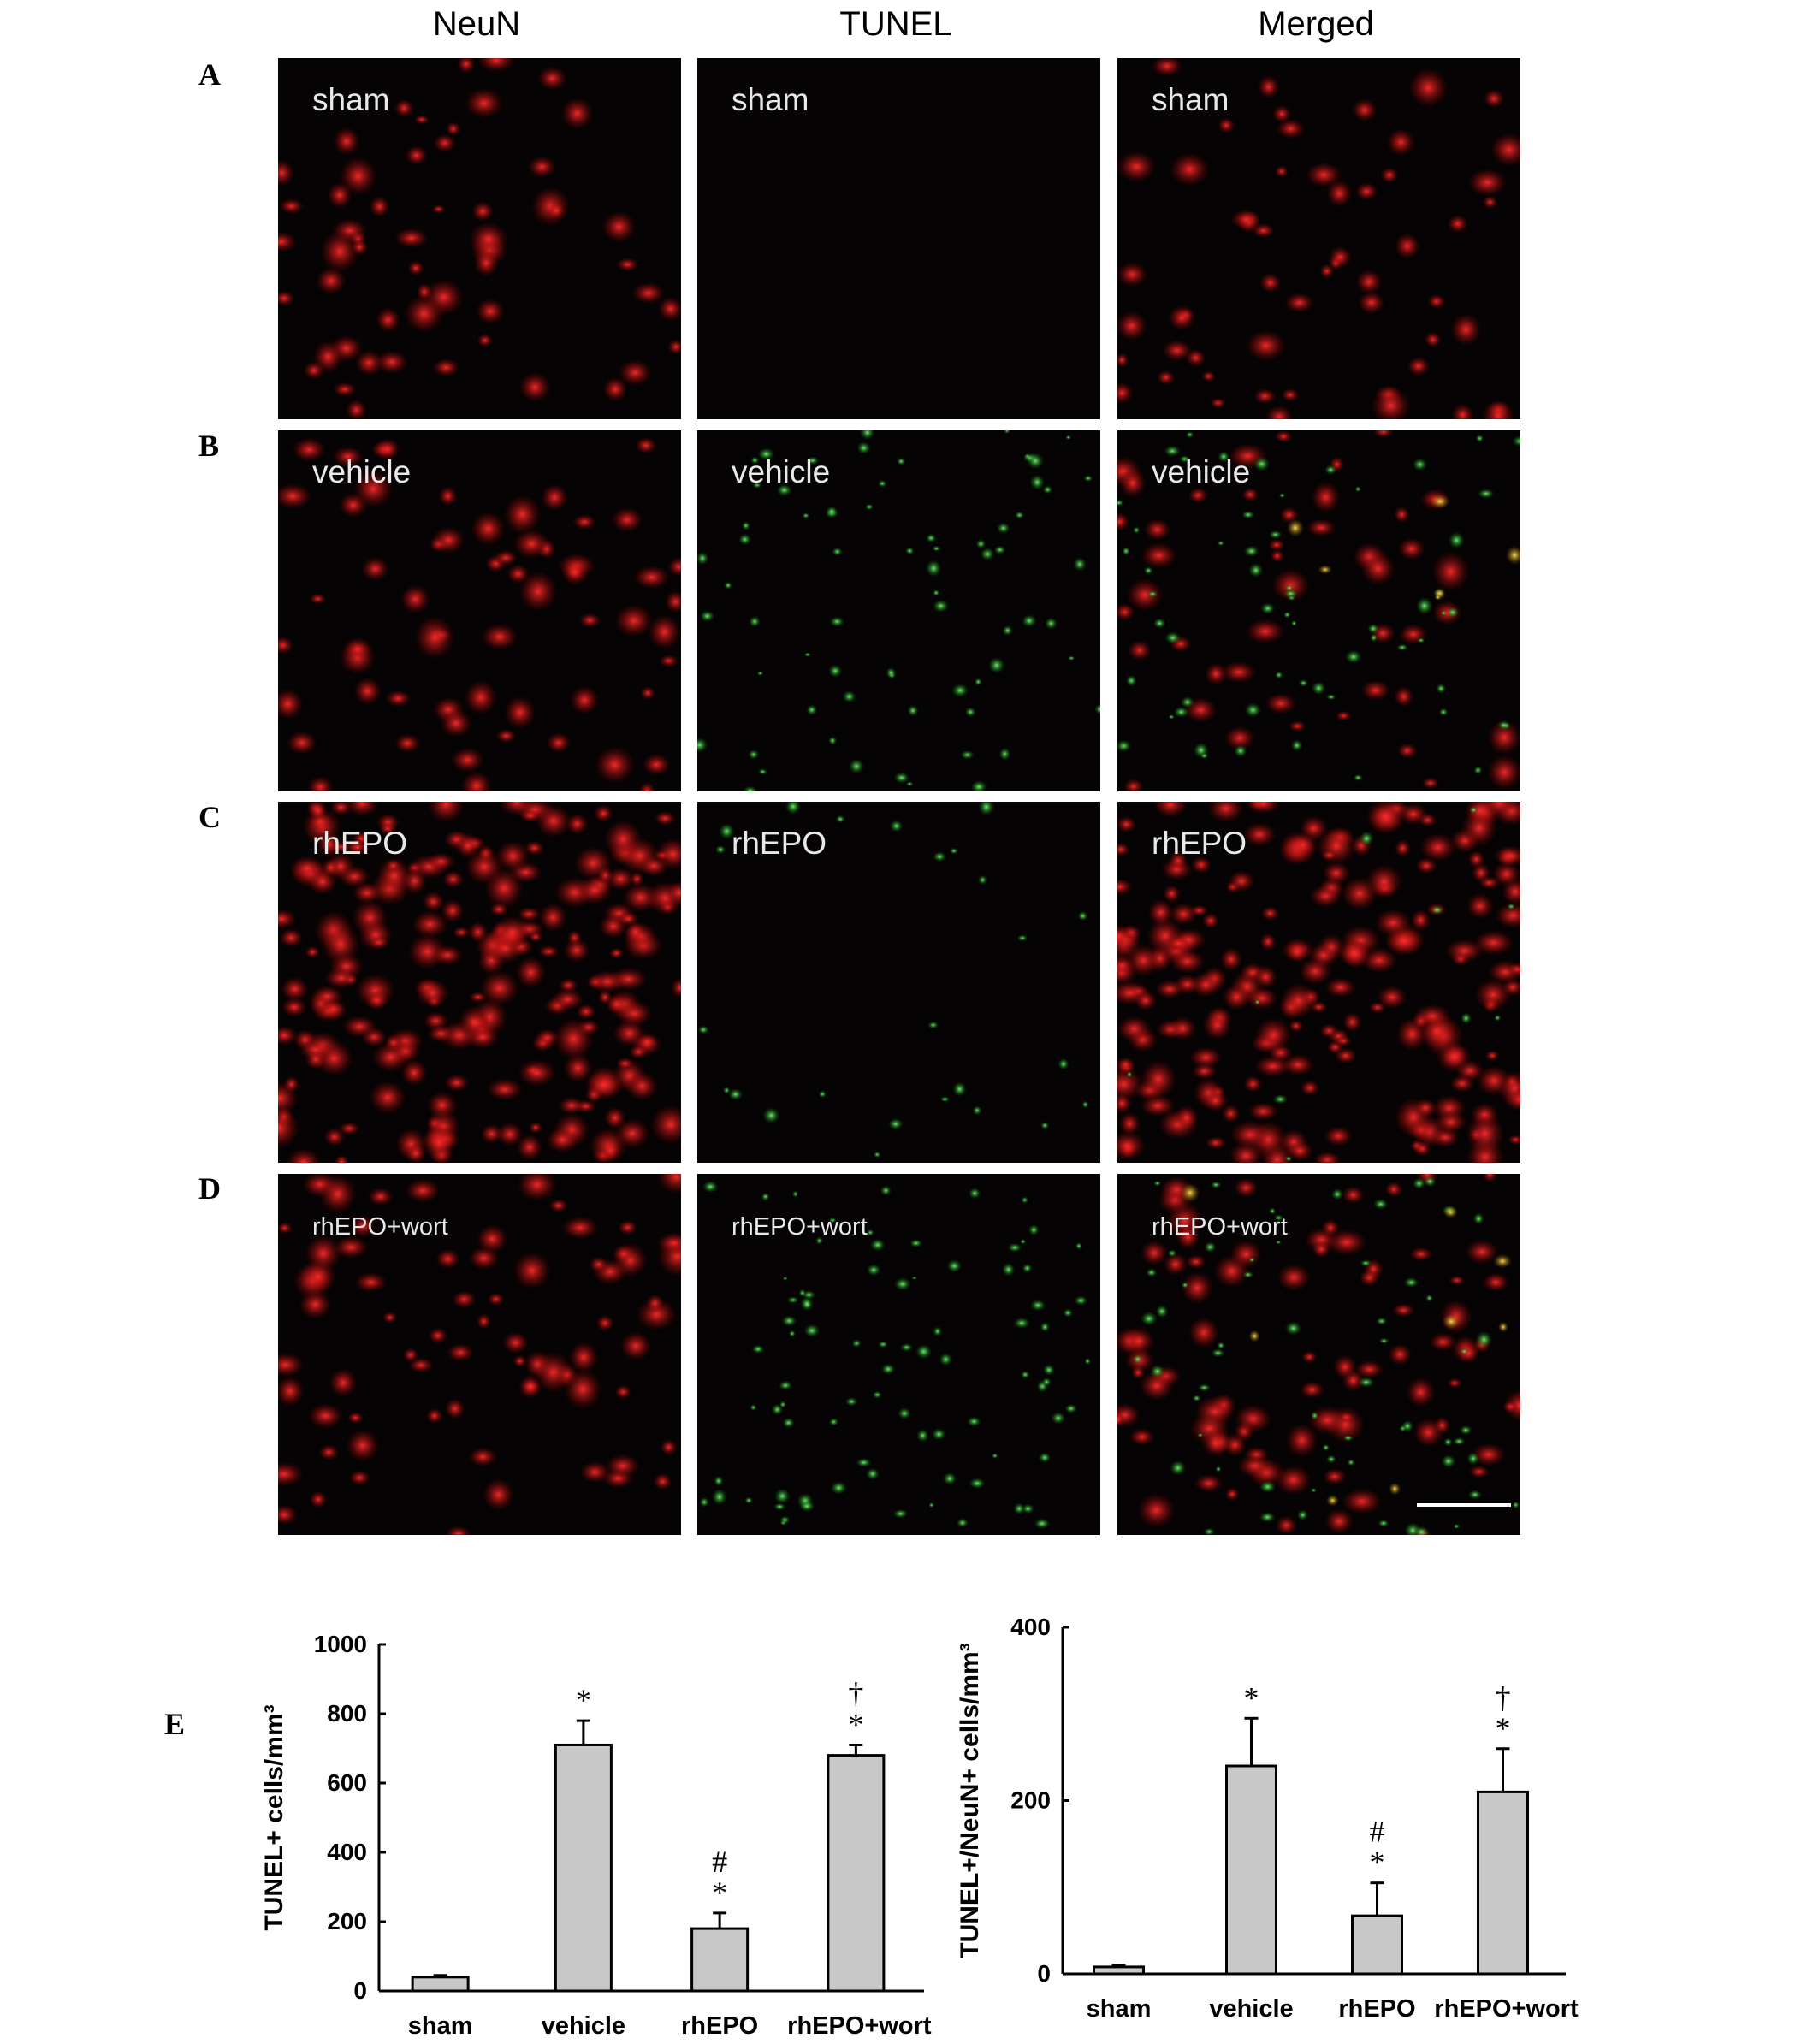 The width and height of the screenshot is (1819, 2044). What do you see at coordinates (800, 1227) in the screenshot?
I see `panel-label: rhEPO+wort` at bounding box center [800, 1227].